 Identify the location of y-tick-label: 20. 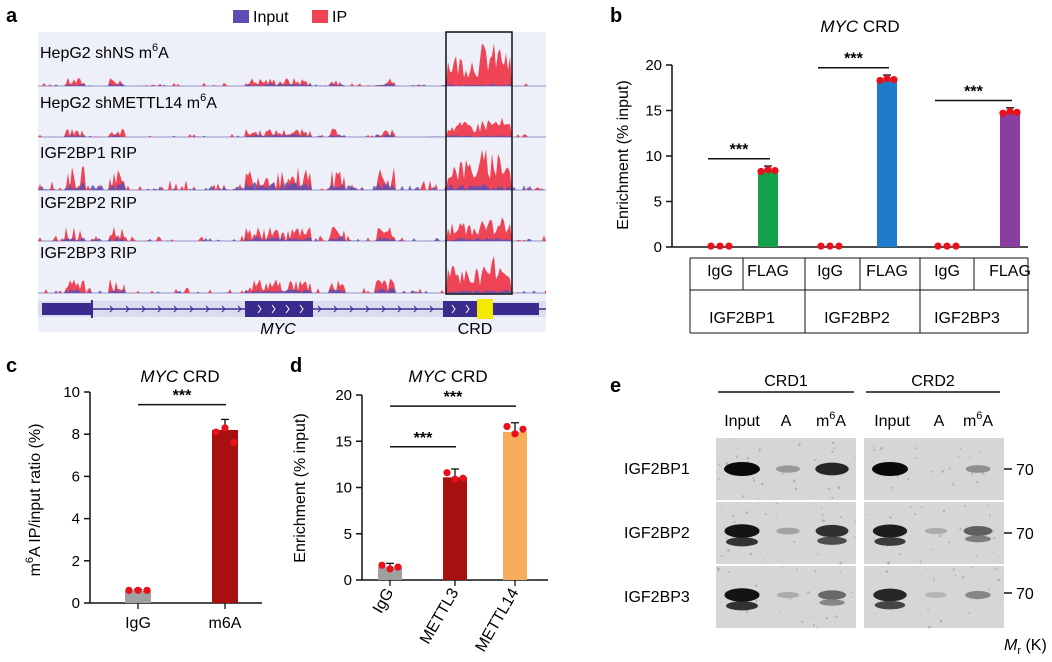
(653, 65).